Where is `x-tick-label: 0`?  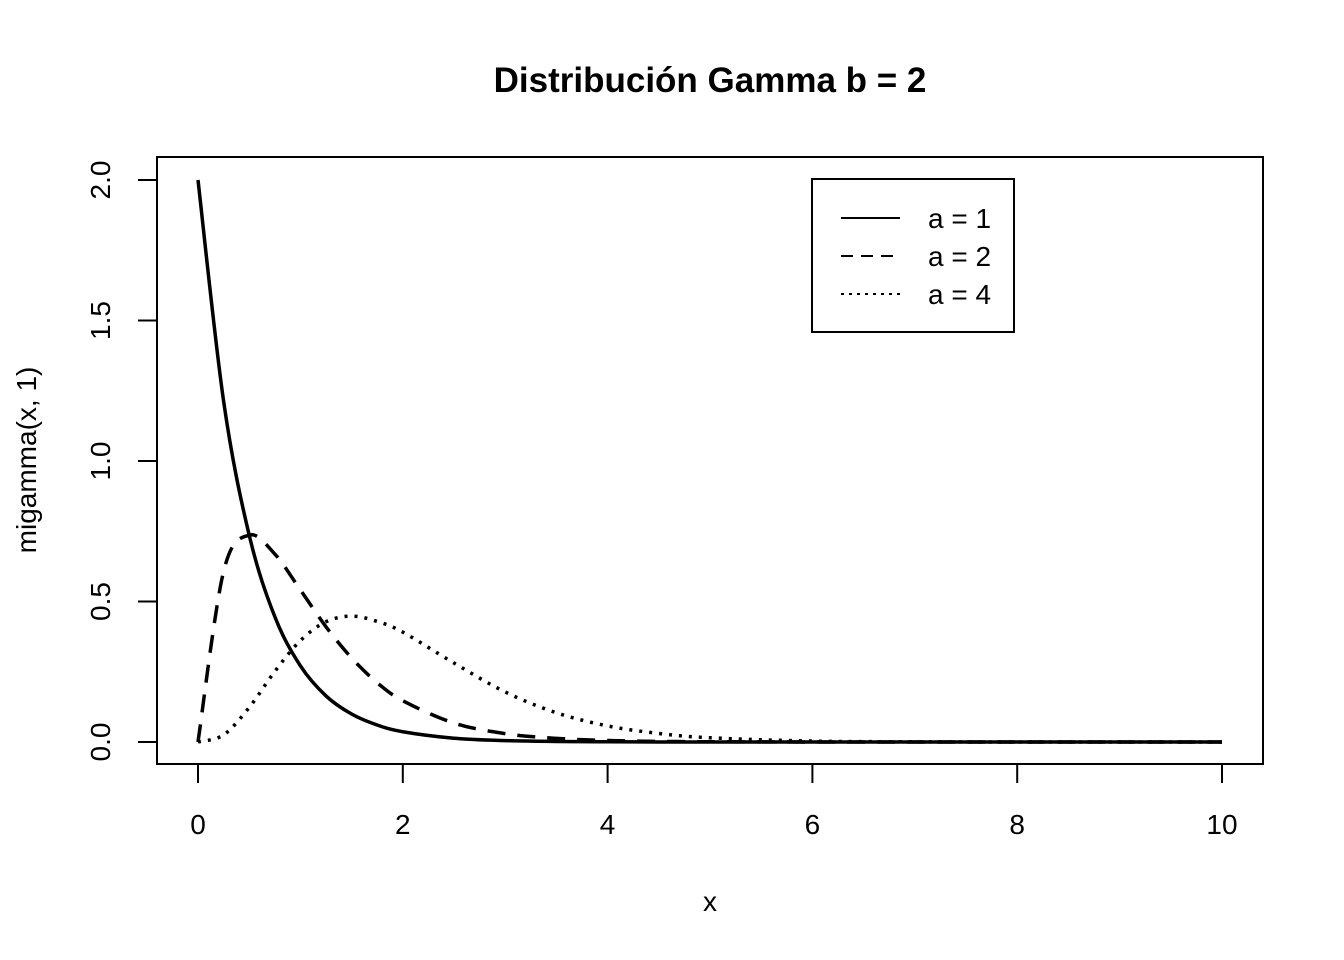 x-tick-label: 0 is located at coordinates (198, 824).